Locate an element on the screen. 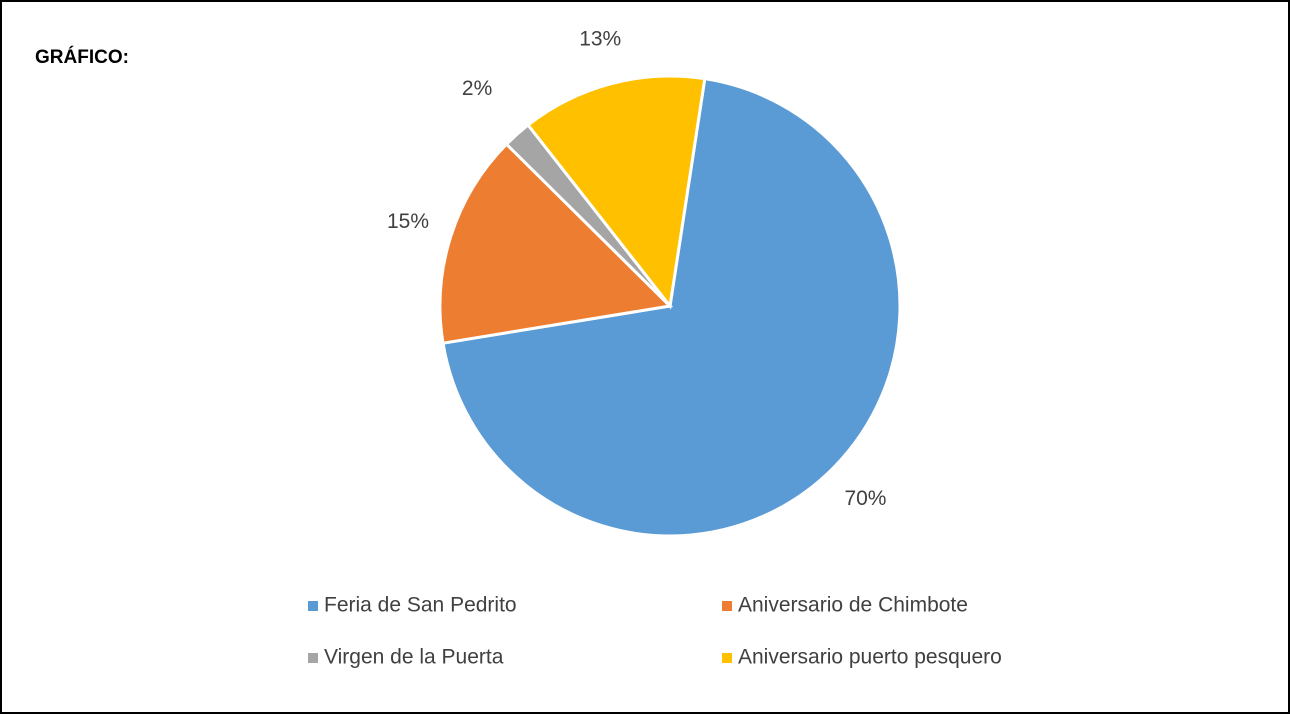  data-label: 70% is located at coordinates (865, 498).